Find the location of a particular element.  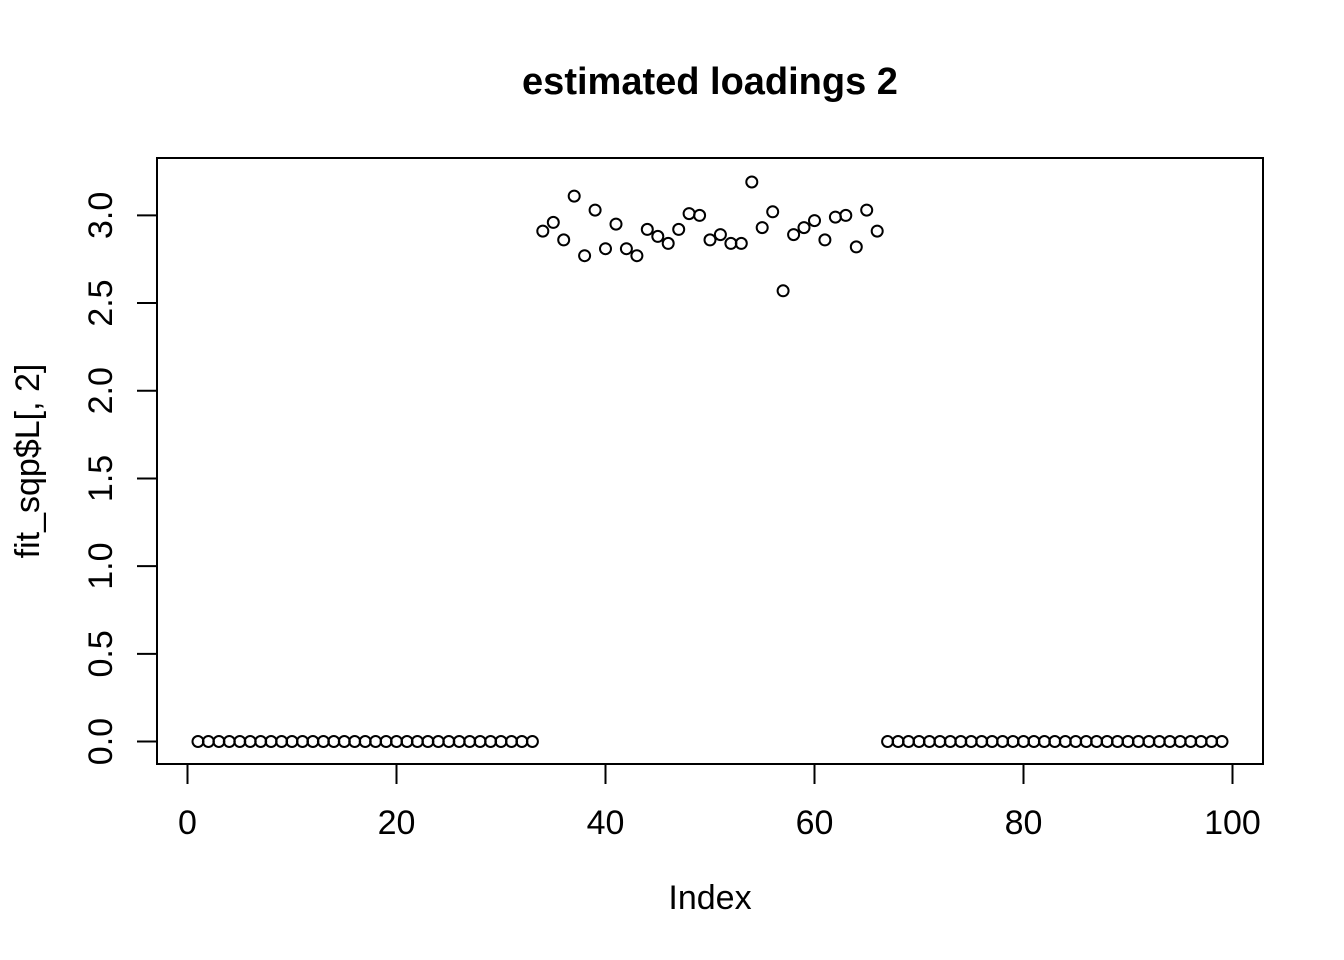

x-axis-tick-label: 60 is located at coordinates (815, 823).